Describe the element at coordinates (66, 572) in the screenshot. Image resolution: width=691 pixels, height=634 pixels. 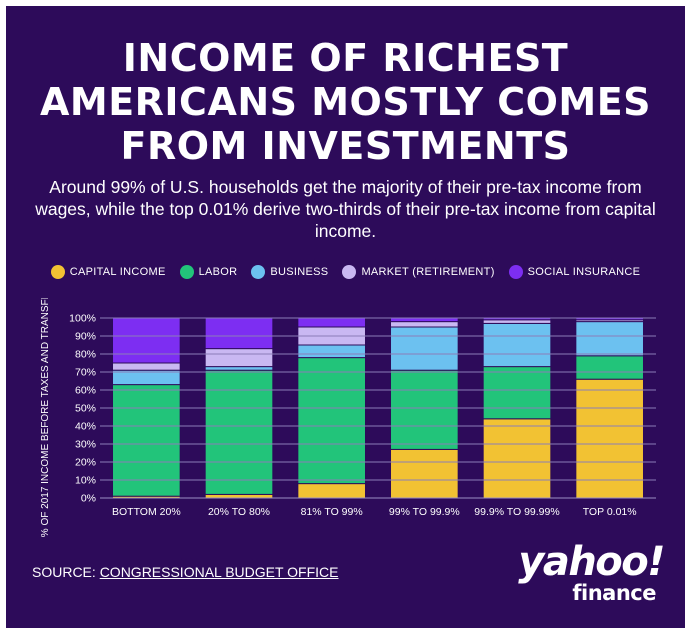
I see `source-label: SOURCE:` at that location.